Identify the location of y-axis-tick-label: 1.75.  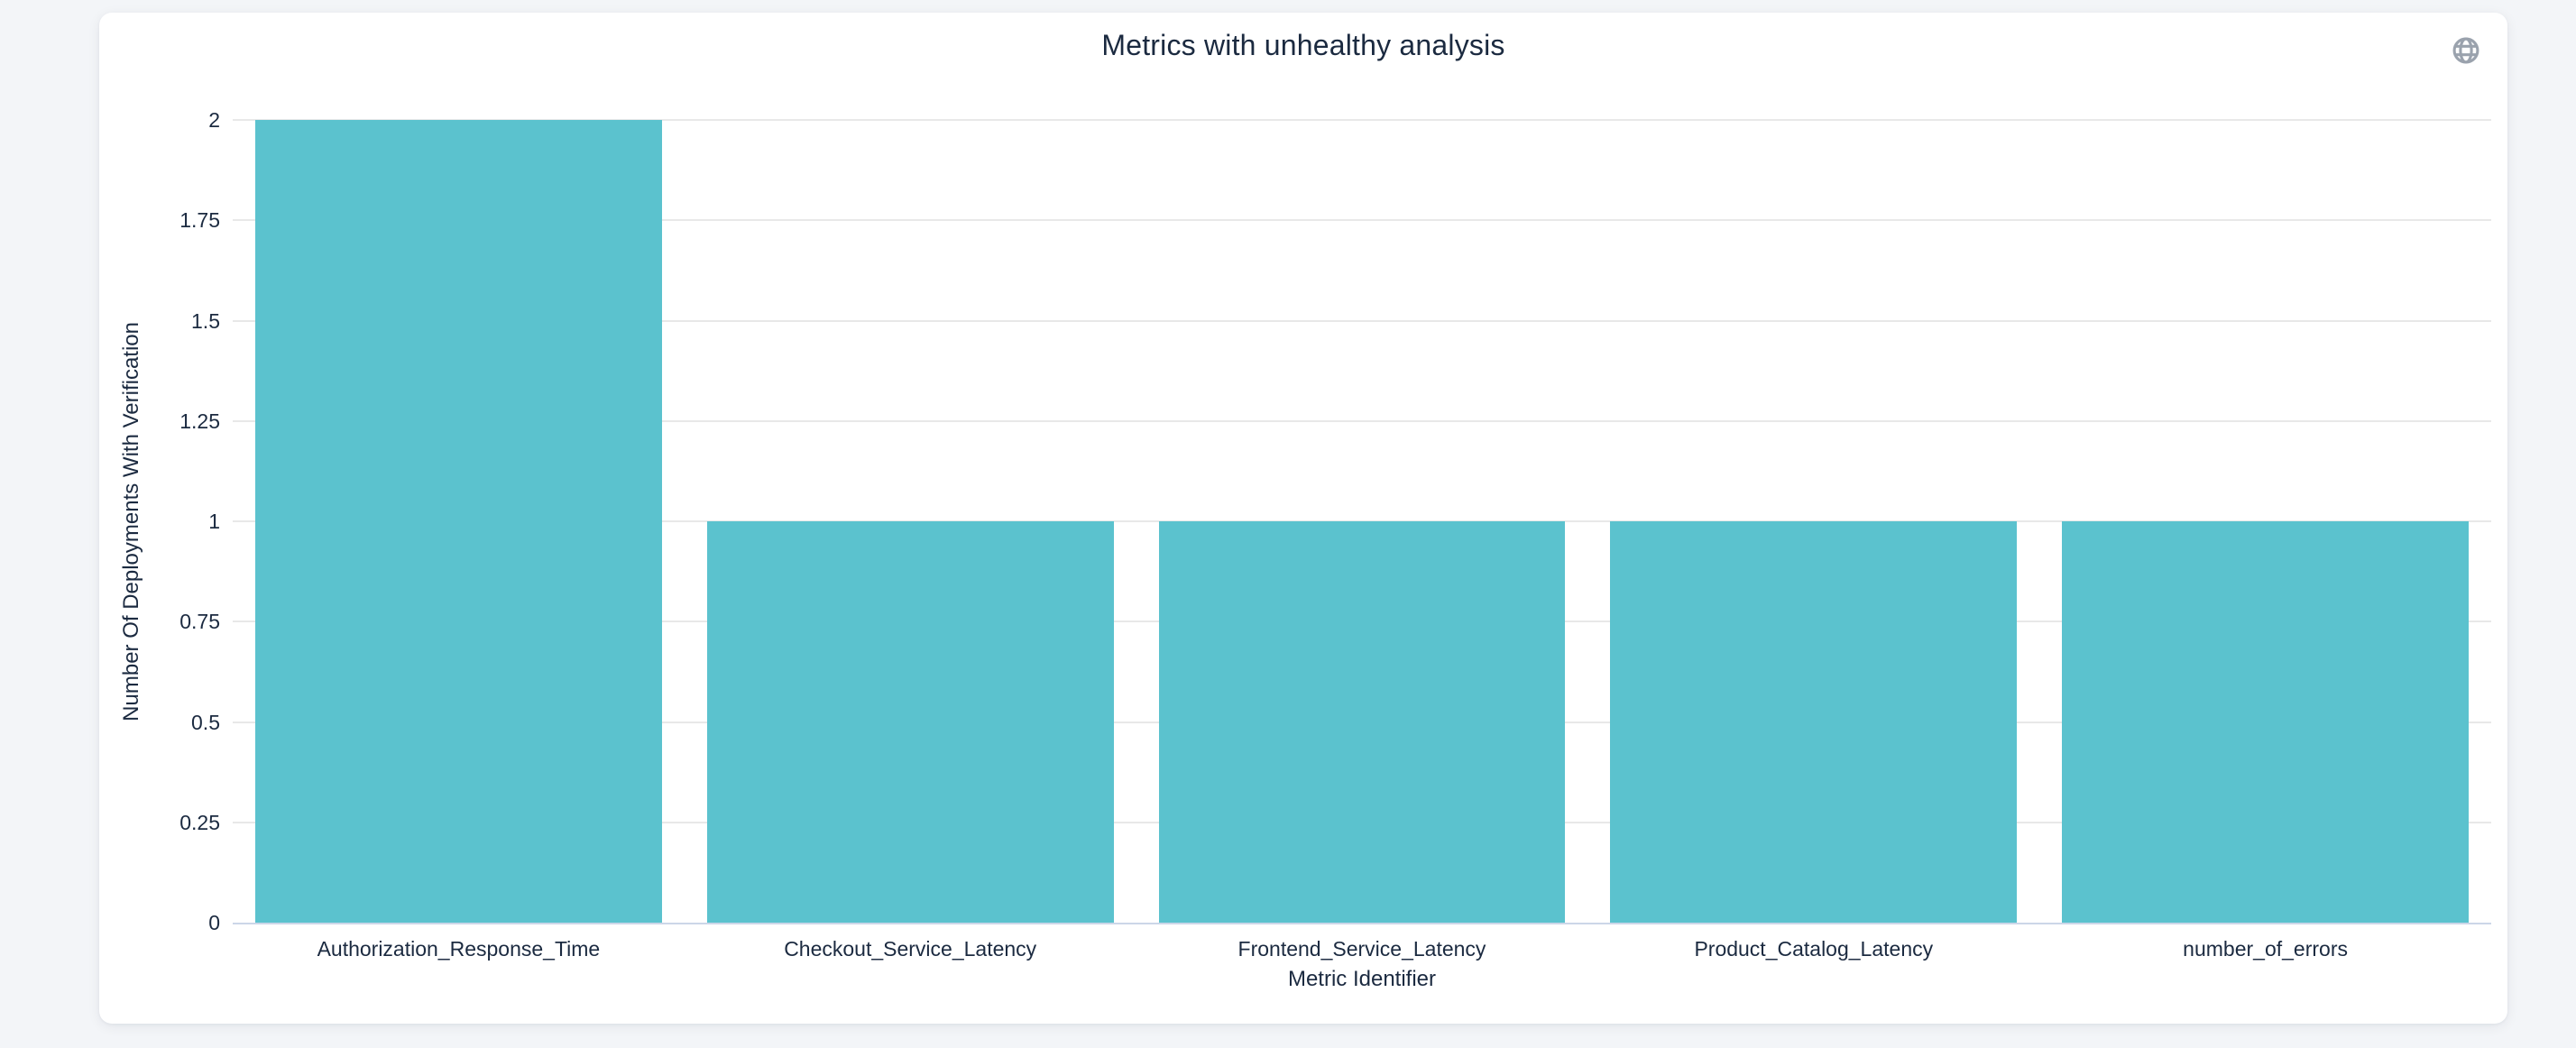
(199, 221).